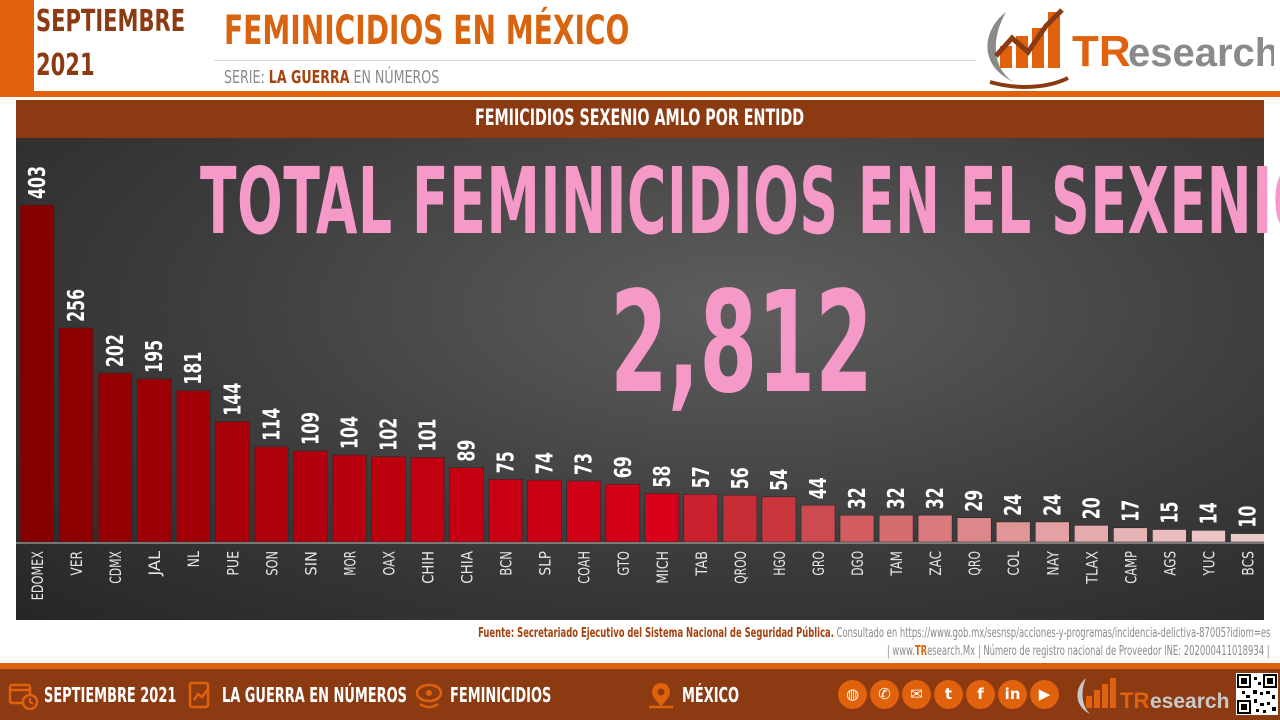  Describe the element at coordinates (429, 695) in the screenshot. I see `eye-hand-icon` at that location.